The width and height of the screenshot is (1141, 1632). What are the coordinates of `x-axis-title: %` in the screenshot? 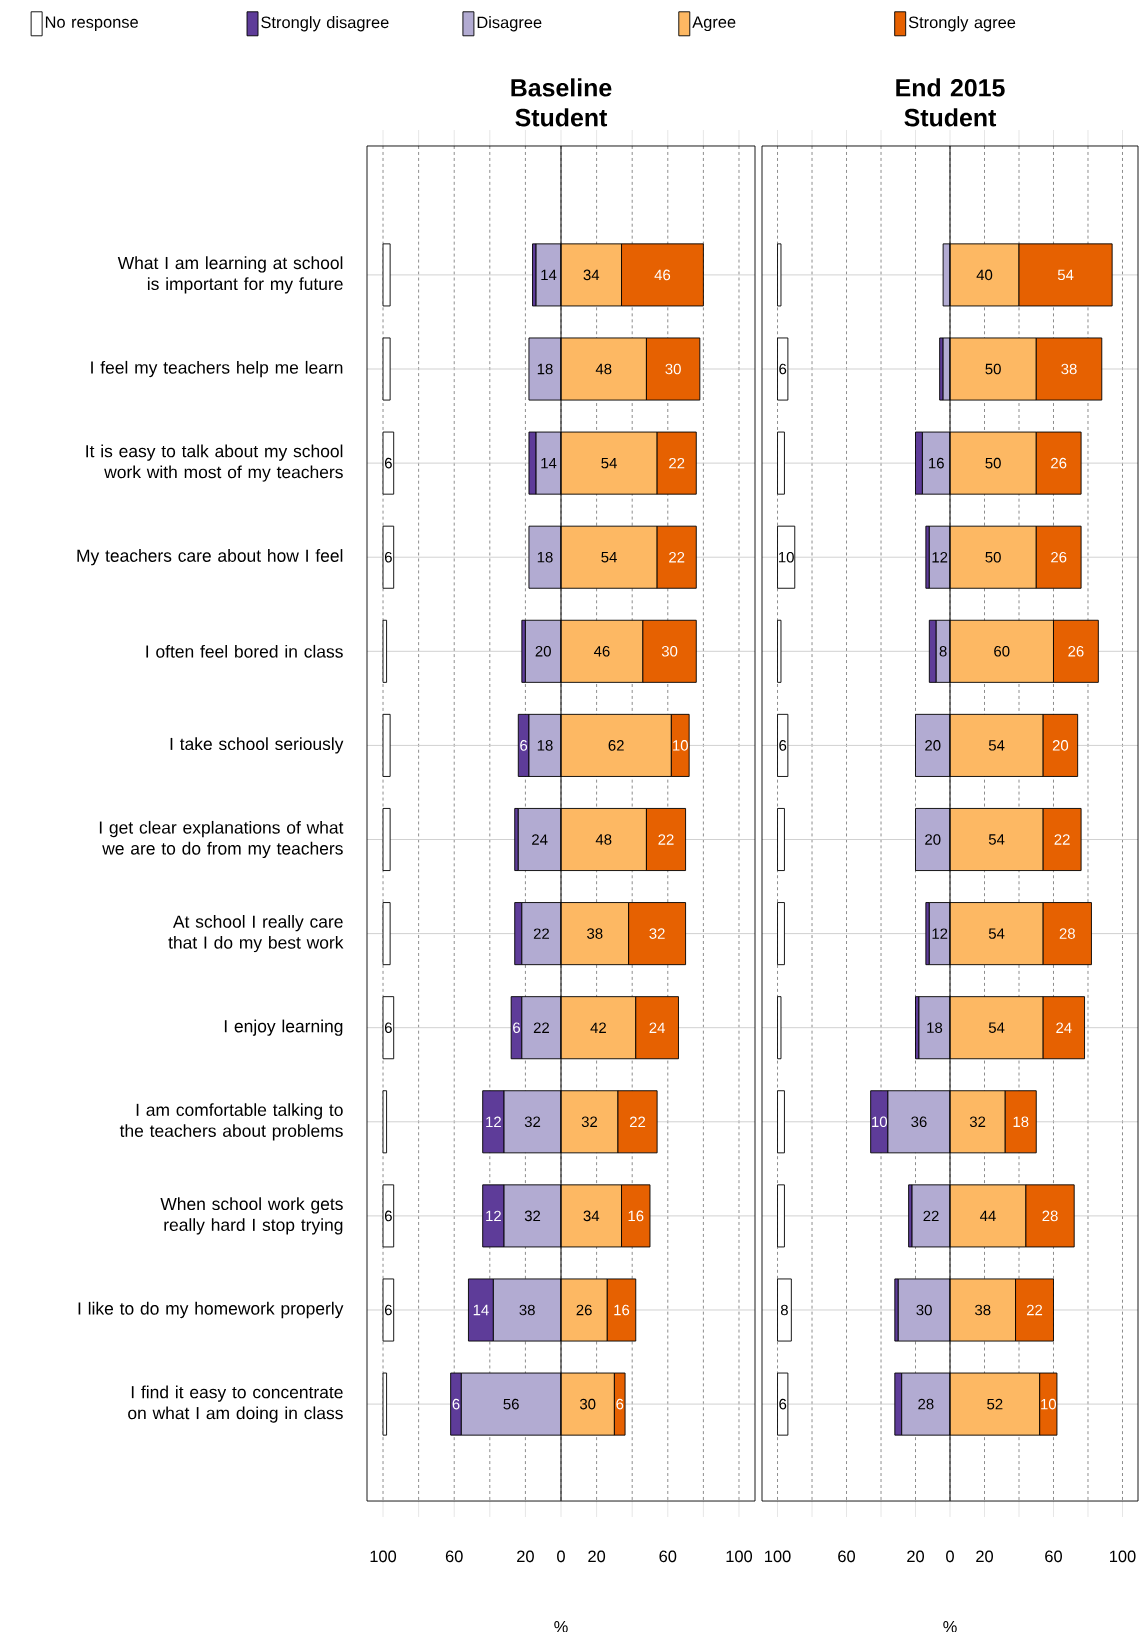 It's located at (950, 1626).